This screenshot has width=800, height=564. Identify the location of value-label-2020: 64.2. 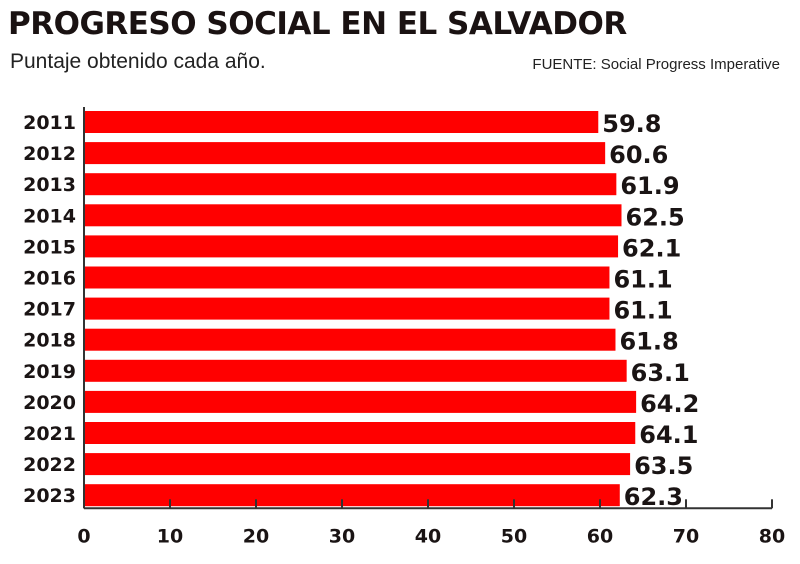
(669, 404).